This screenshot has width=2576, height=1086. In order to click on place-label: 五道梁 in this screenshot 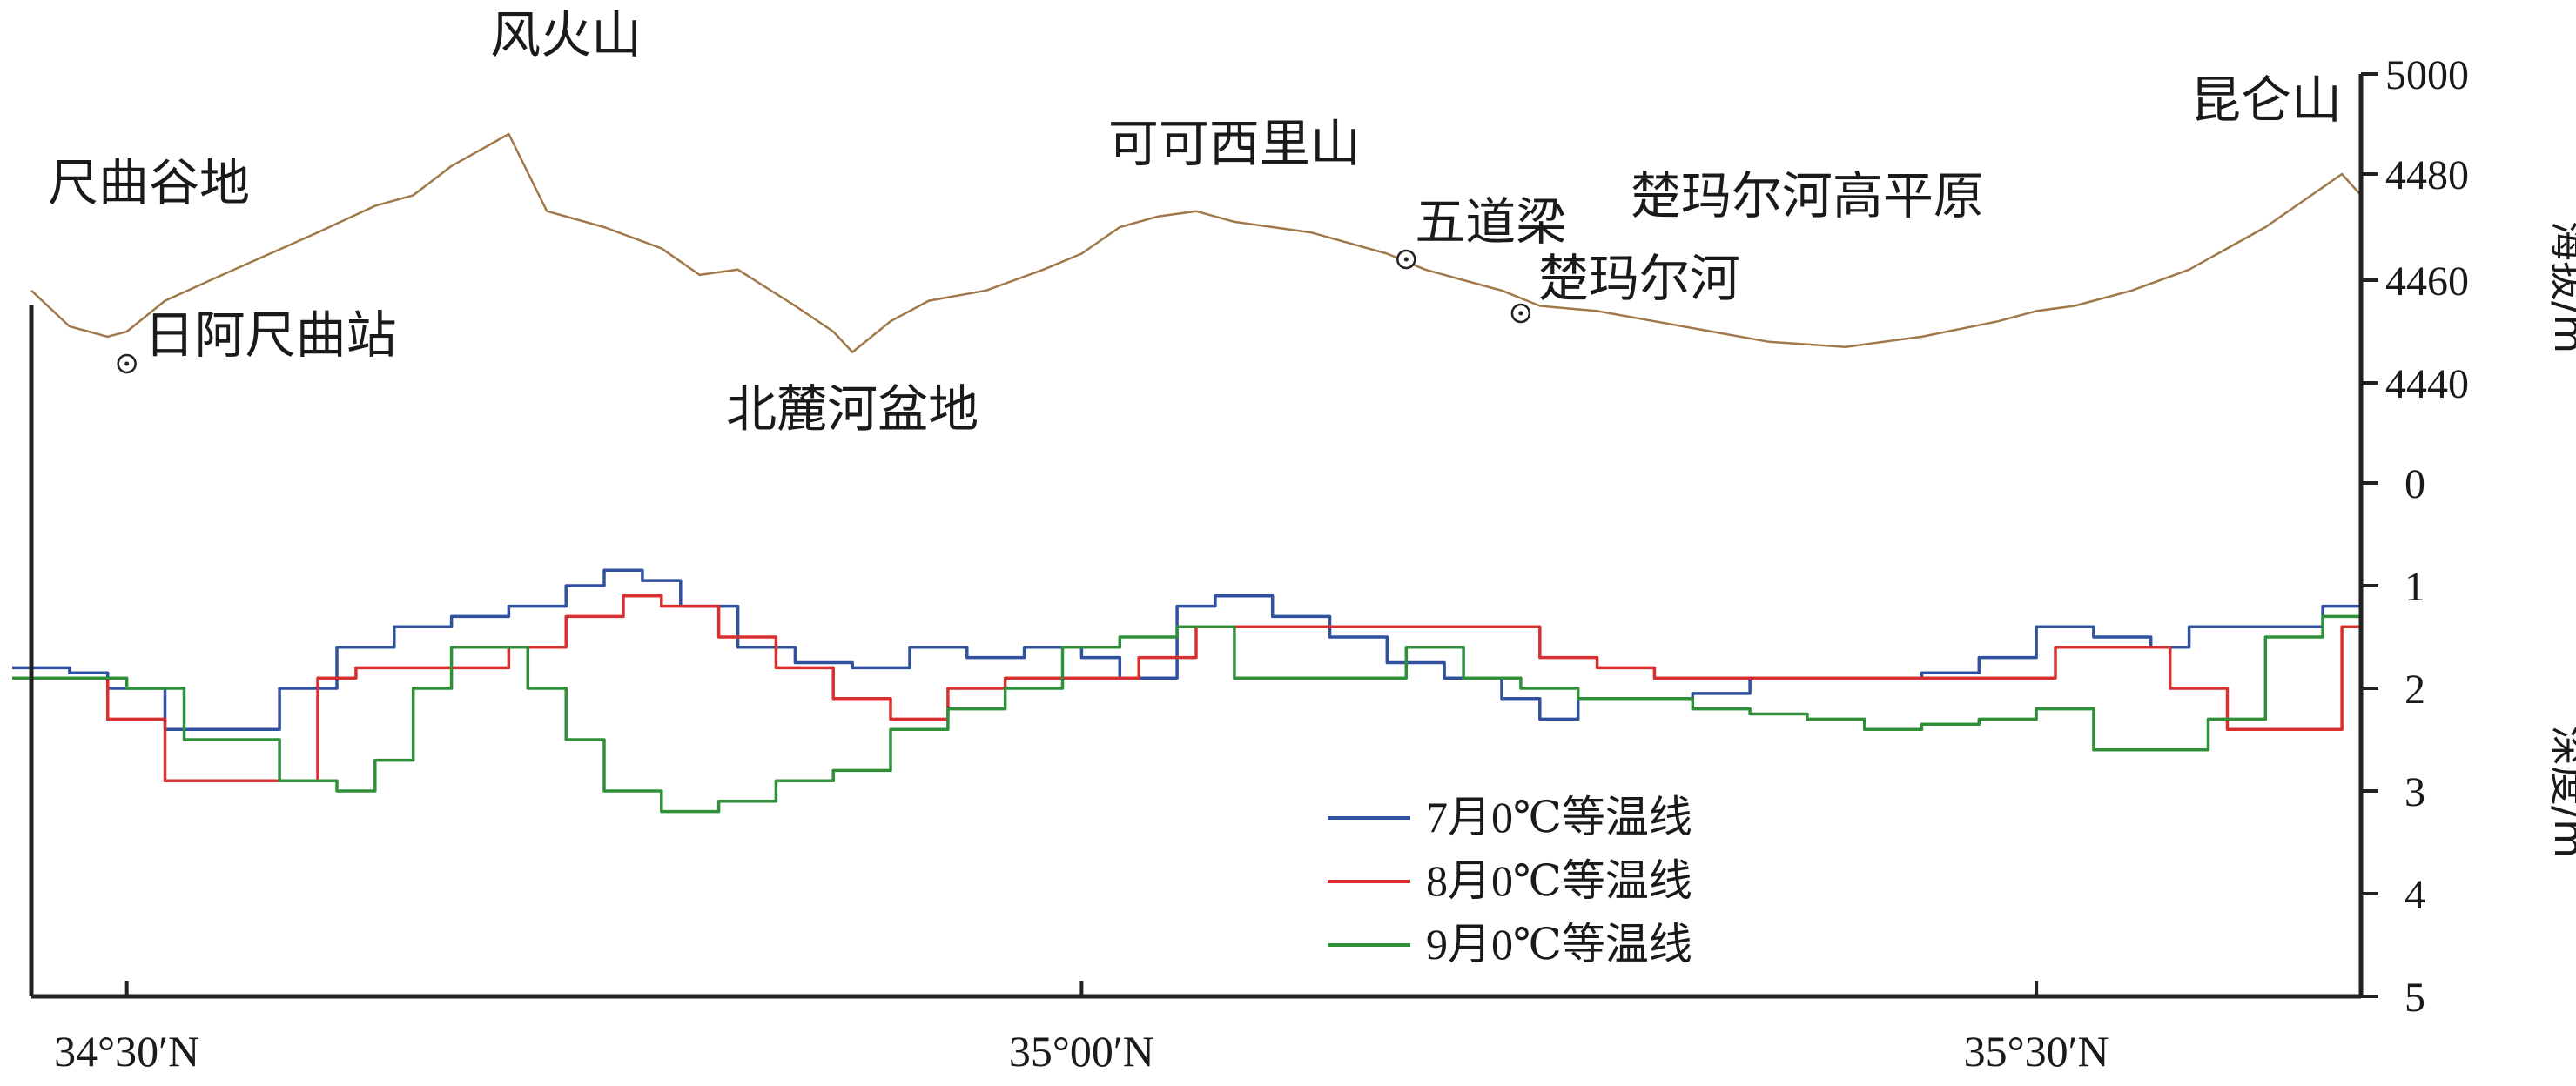, I will do `click(1490, 221)`.